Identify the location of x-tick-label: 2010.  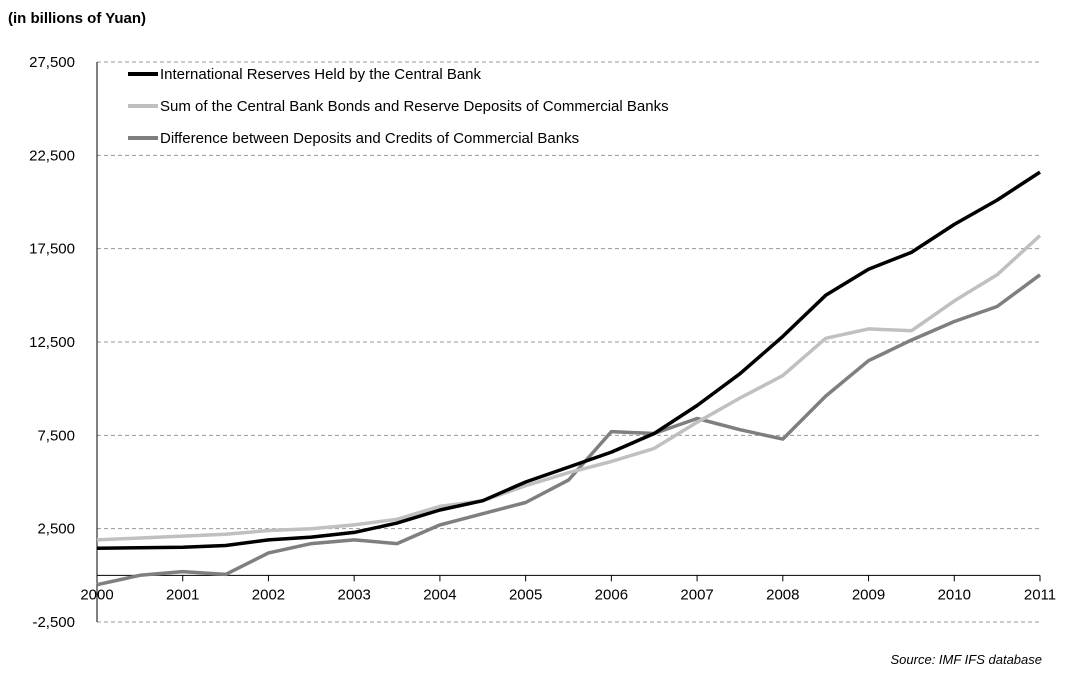
(954, 594).